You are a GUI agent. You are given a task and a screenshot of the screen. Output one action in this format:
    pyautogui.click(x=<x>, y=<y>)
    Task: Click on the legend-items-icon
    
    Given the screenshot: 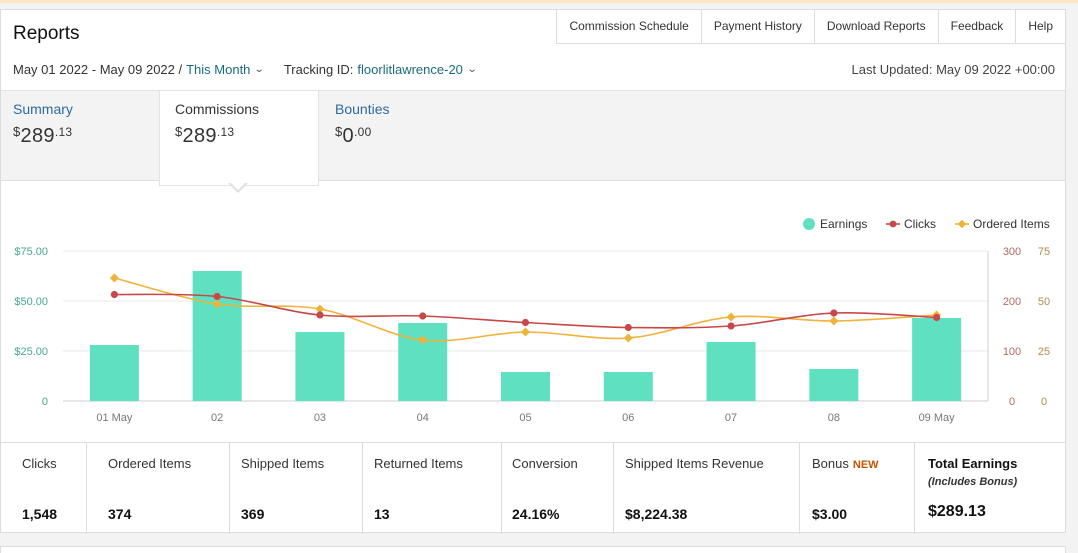 What is the action you would take?
    pyautogui.click(x=962, y=224)
    